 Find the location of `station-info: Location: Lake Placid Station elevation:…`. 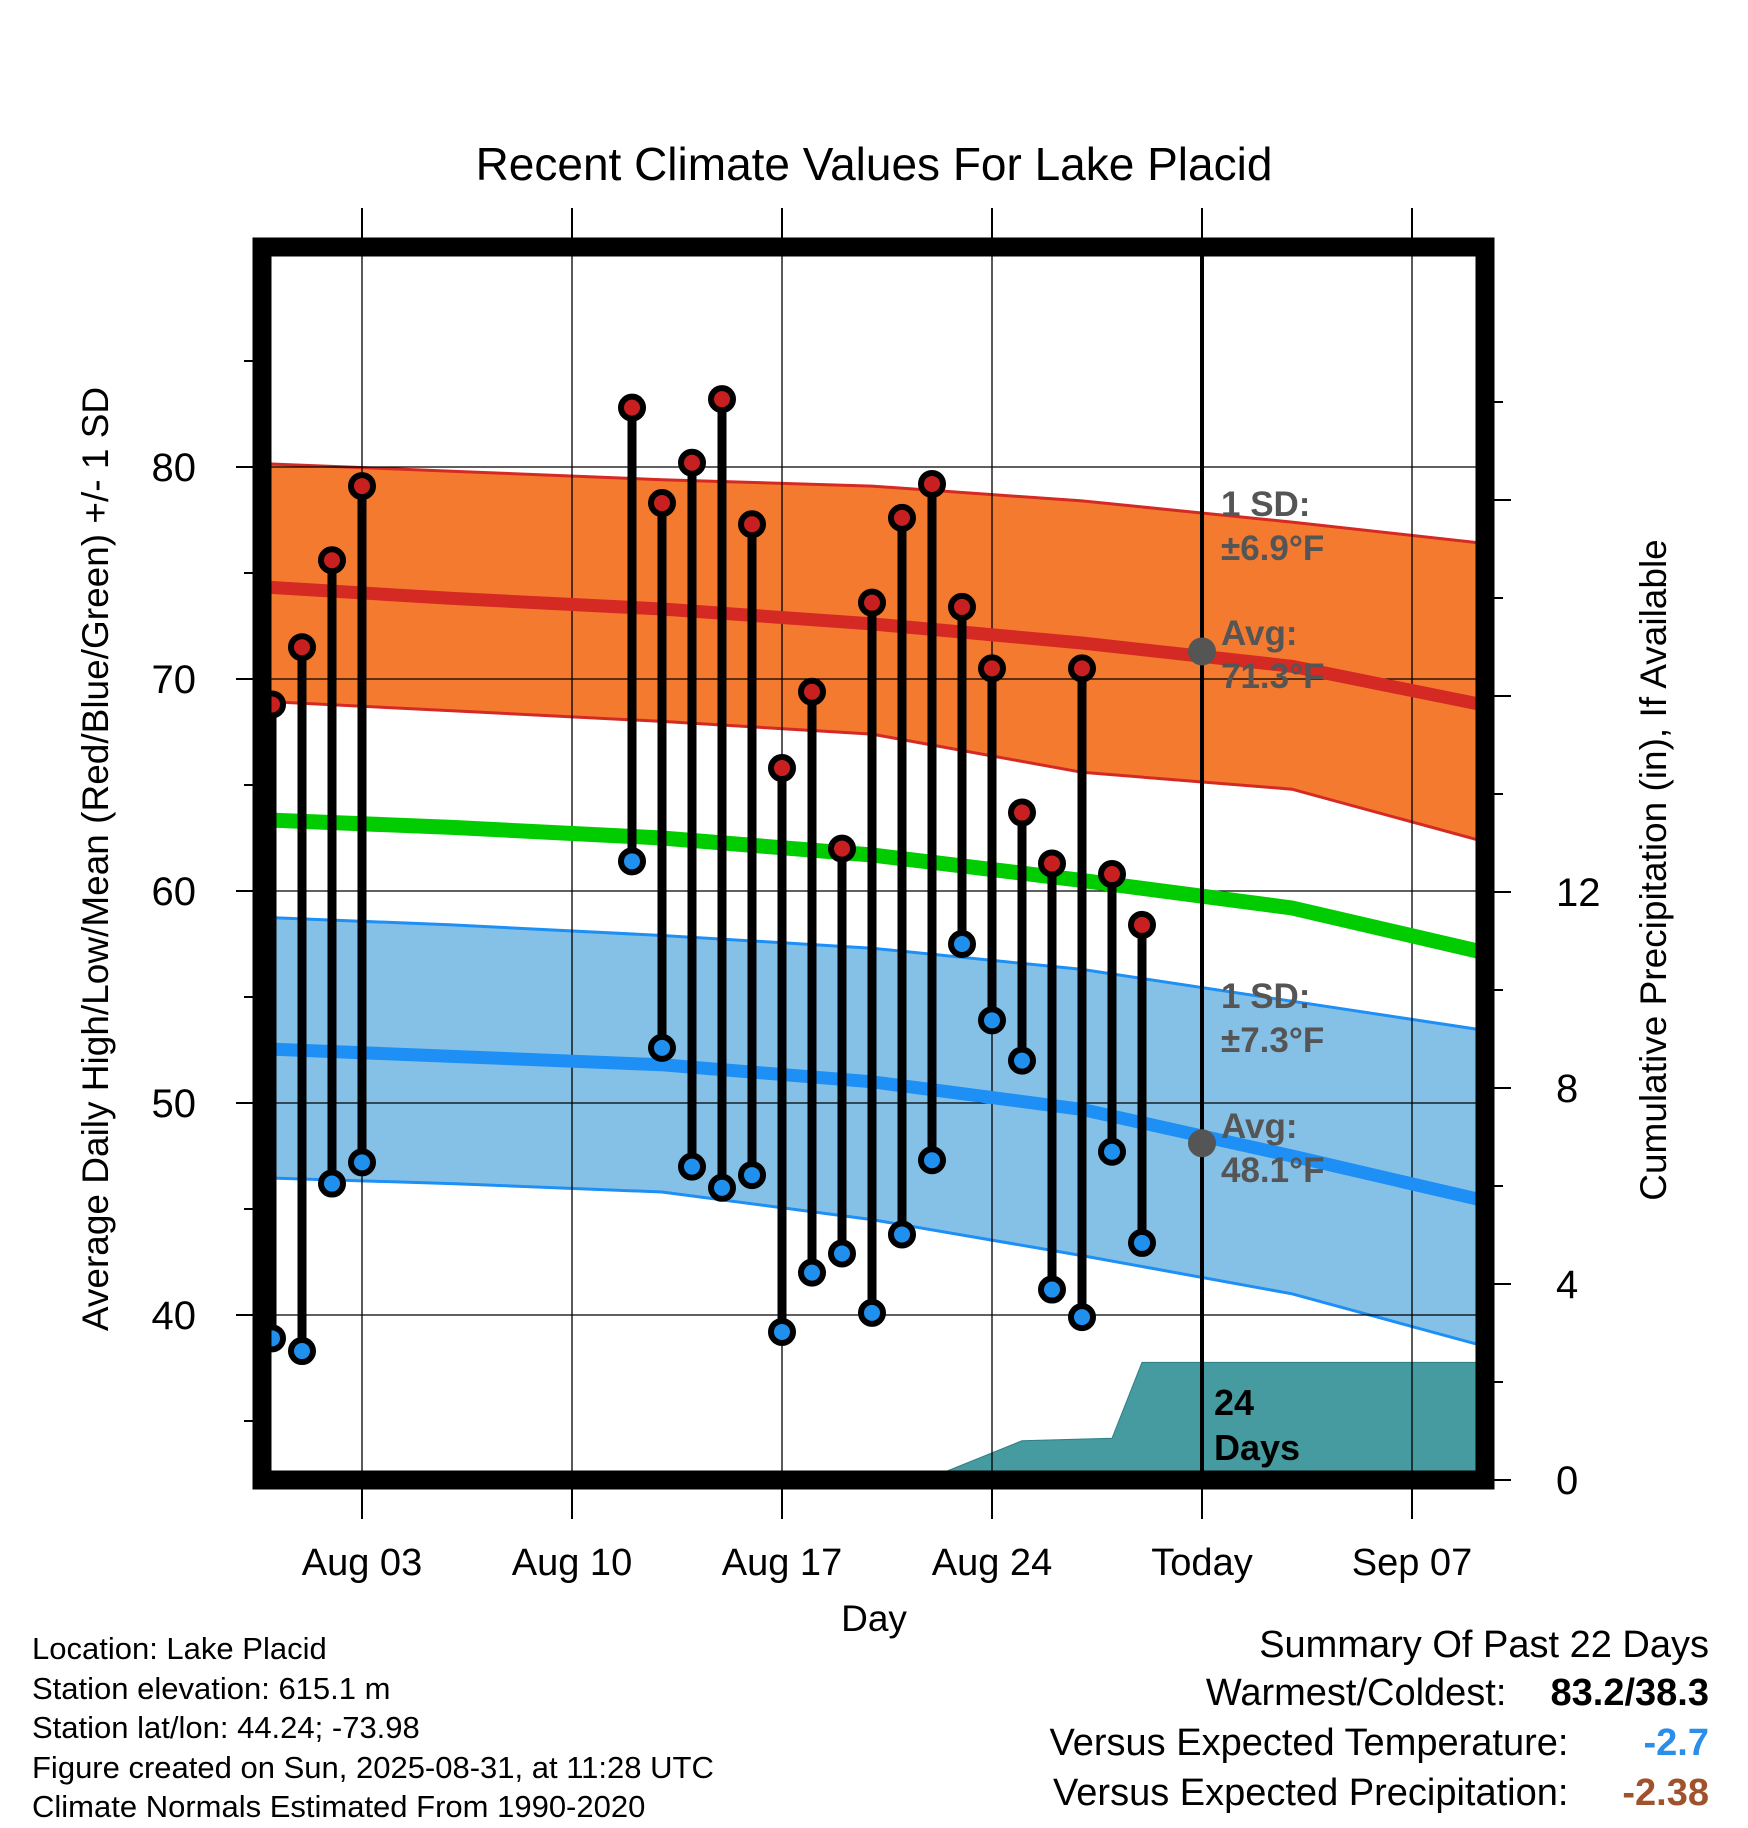

station-info: Location: Lake Placid Station elevation:… is located at coordinates (373, 1728).